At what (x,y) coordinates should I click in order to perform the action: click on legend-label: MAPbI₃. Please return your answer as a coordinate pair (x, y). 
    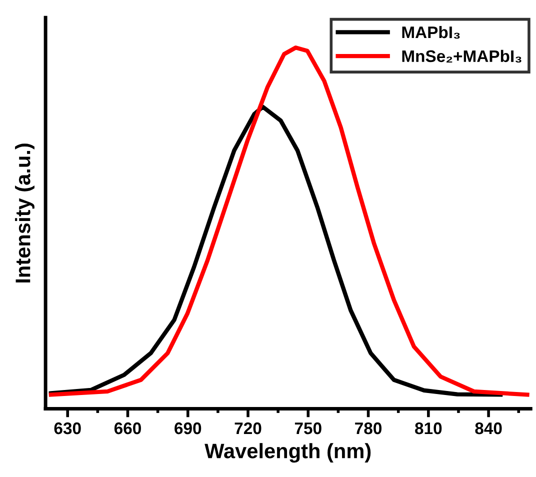
    Looking at the image, I should click on (431, 32).